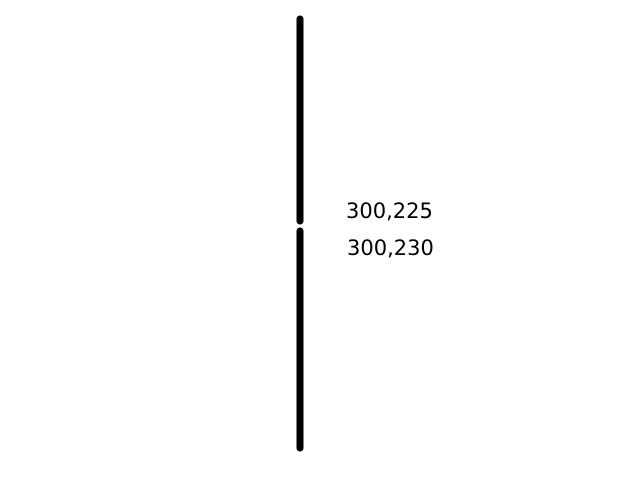 Image resolution: width=640 pixels, height=480 pixels. Describe the element at coordinates (390, 248) in the screenshot. I see `lower-coordinate-label: 300,230` at that location.